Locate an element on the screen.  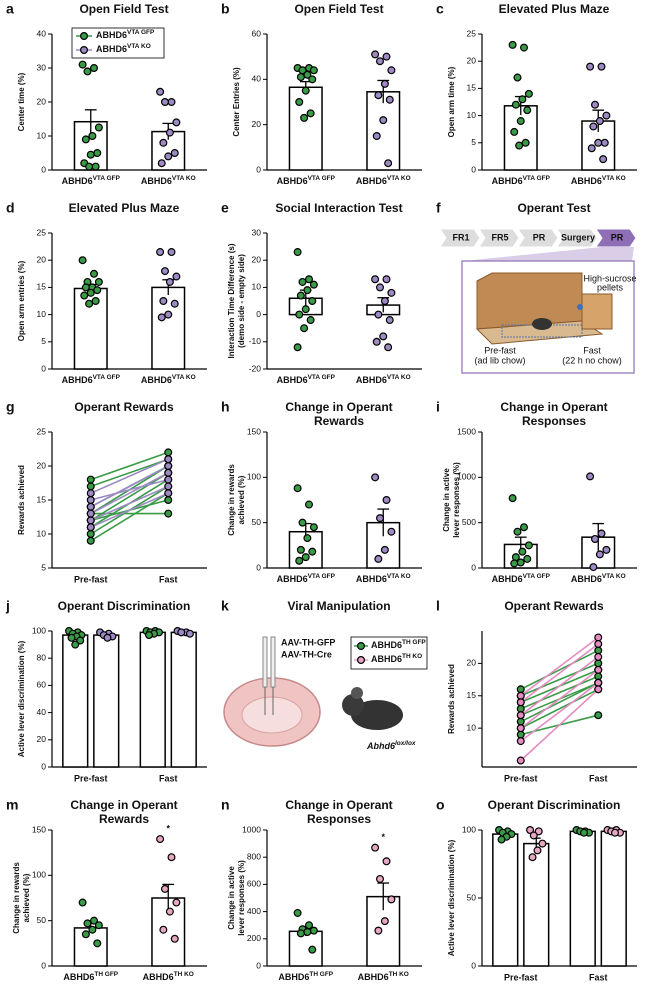
legend-marker is located at coordinates (83, 35).